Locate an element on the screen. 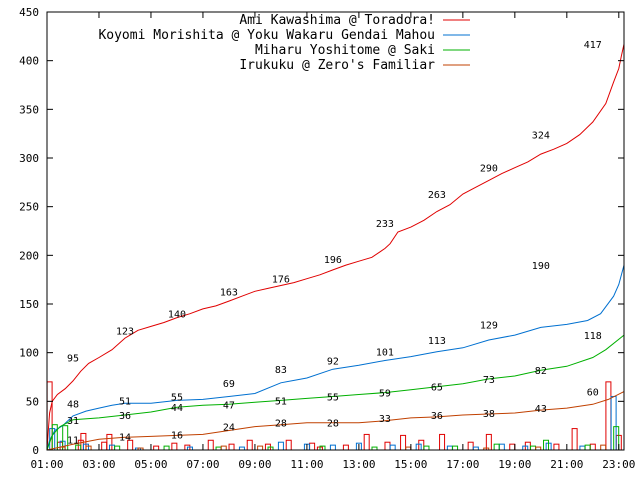 The height and width of the screenshot is (480, 640). series-3-value-label: 11 is located at coordinates (73, 440).